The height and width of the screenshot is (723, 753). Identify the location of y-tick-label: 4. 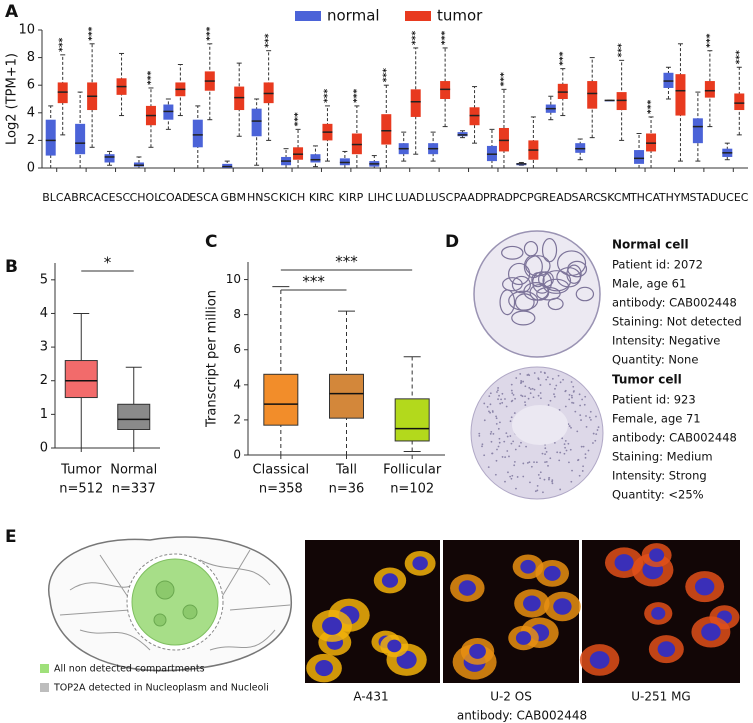
(44, 313).